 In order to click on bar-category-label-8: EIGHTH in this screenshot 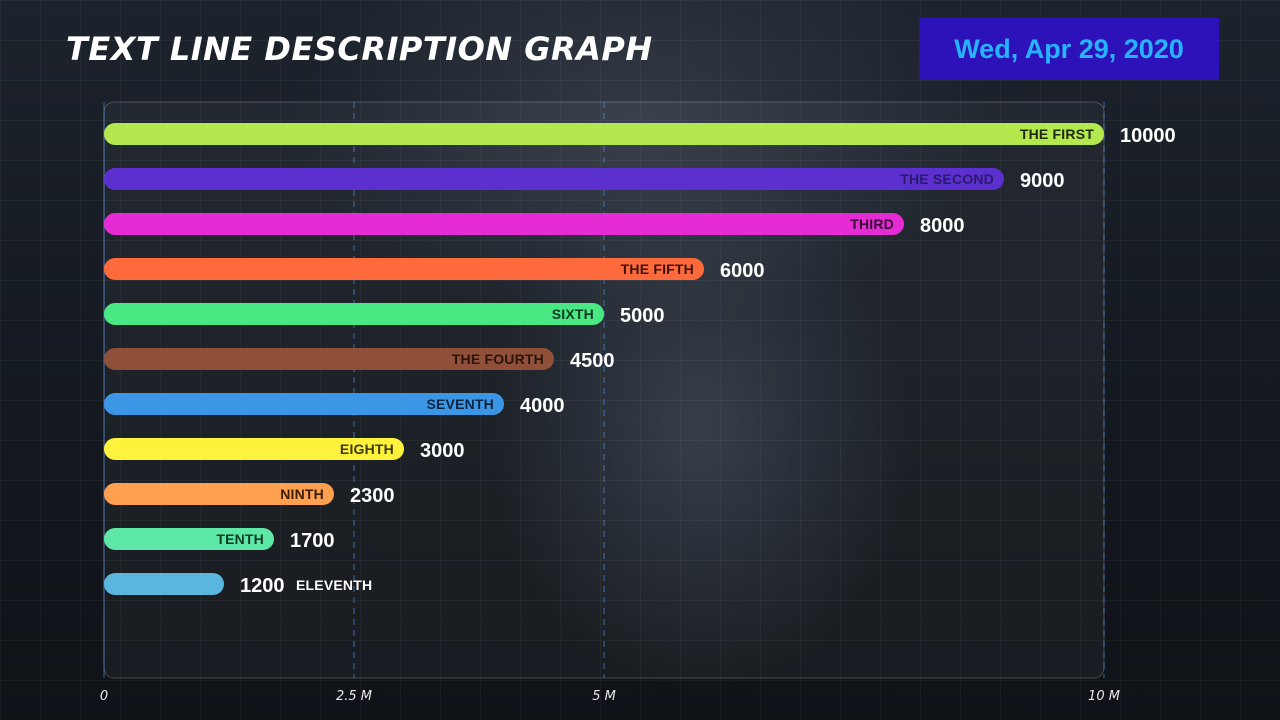, I will do `click(367, 449)`.